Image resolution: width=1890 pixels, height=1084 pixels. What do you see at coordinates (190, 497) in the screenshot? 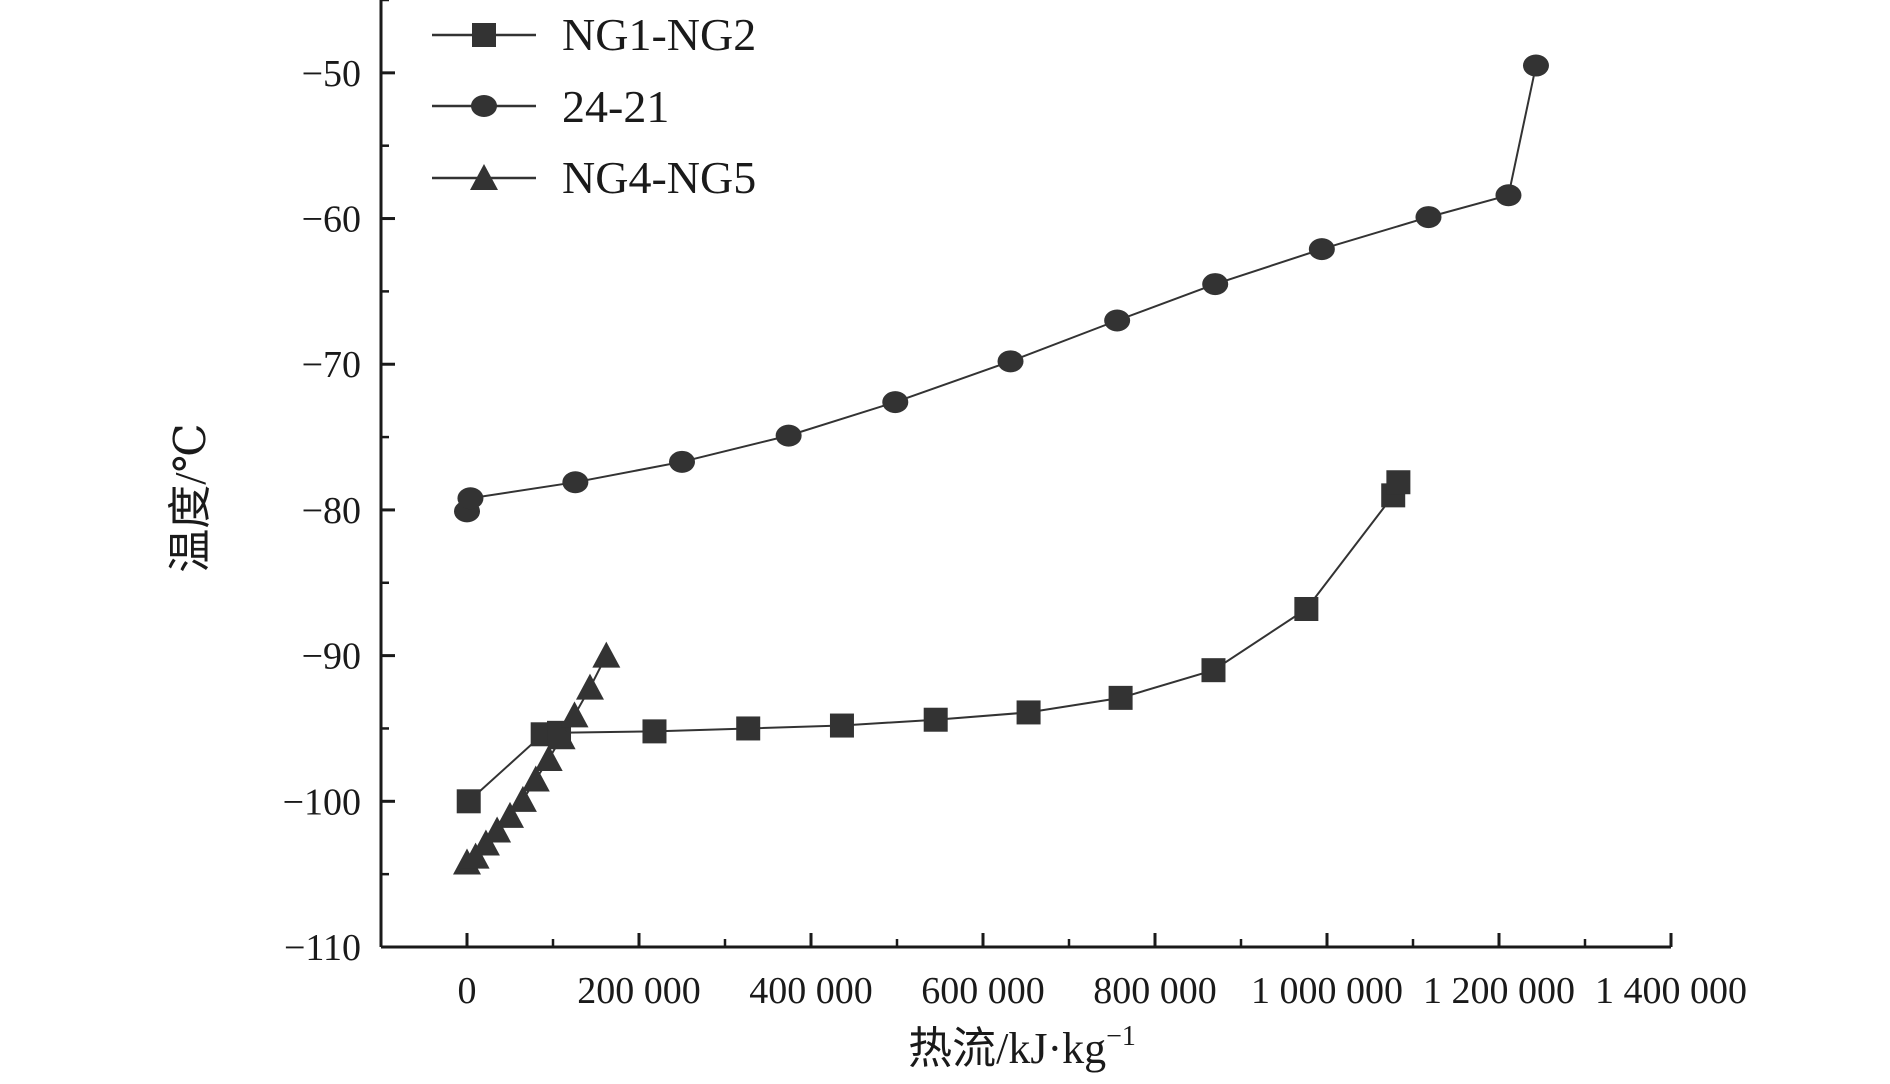
I see `y-axis-title: 温度/℃` at bounding box center [190, 497].